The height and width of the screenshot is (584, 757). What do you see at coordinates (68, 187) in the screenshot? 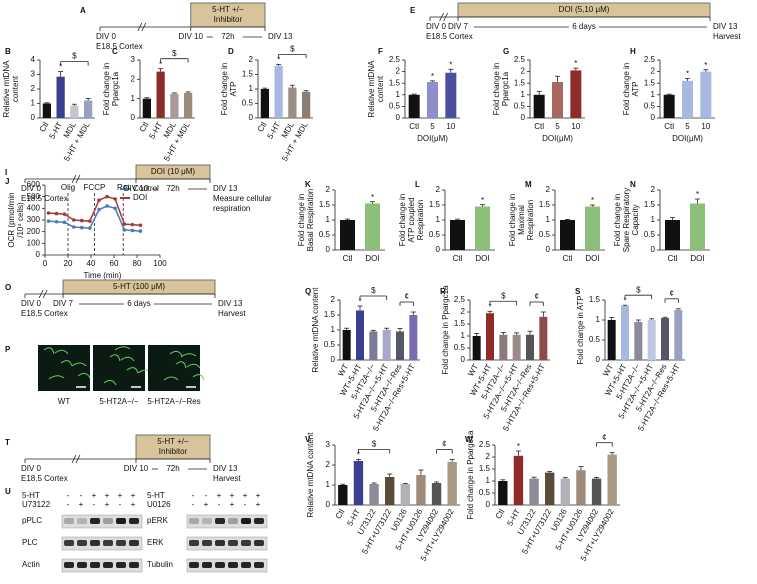
I see `injection-label: Olig` at bounding box center [68, 187].